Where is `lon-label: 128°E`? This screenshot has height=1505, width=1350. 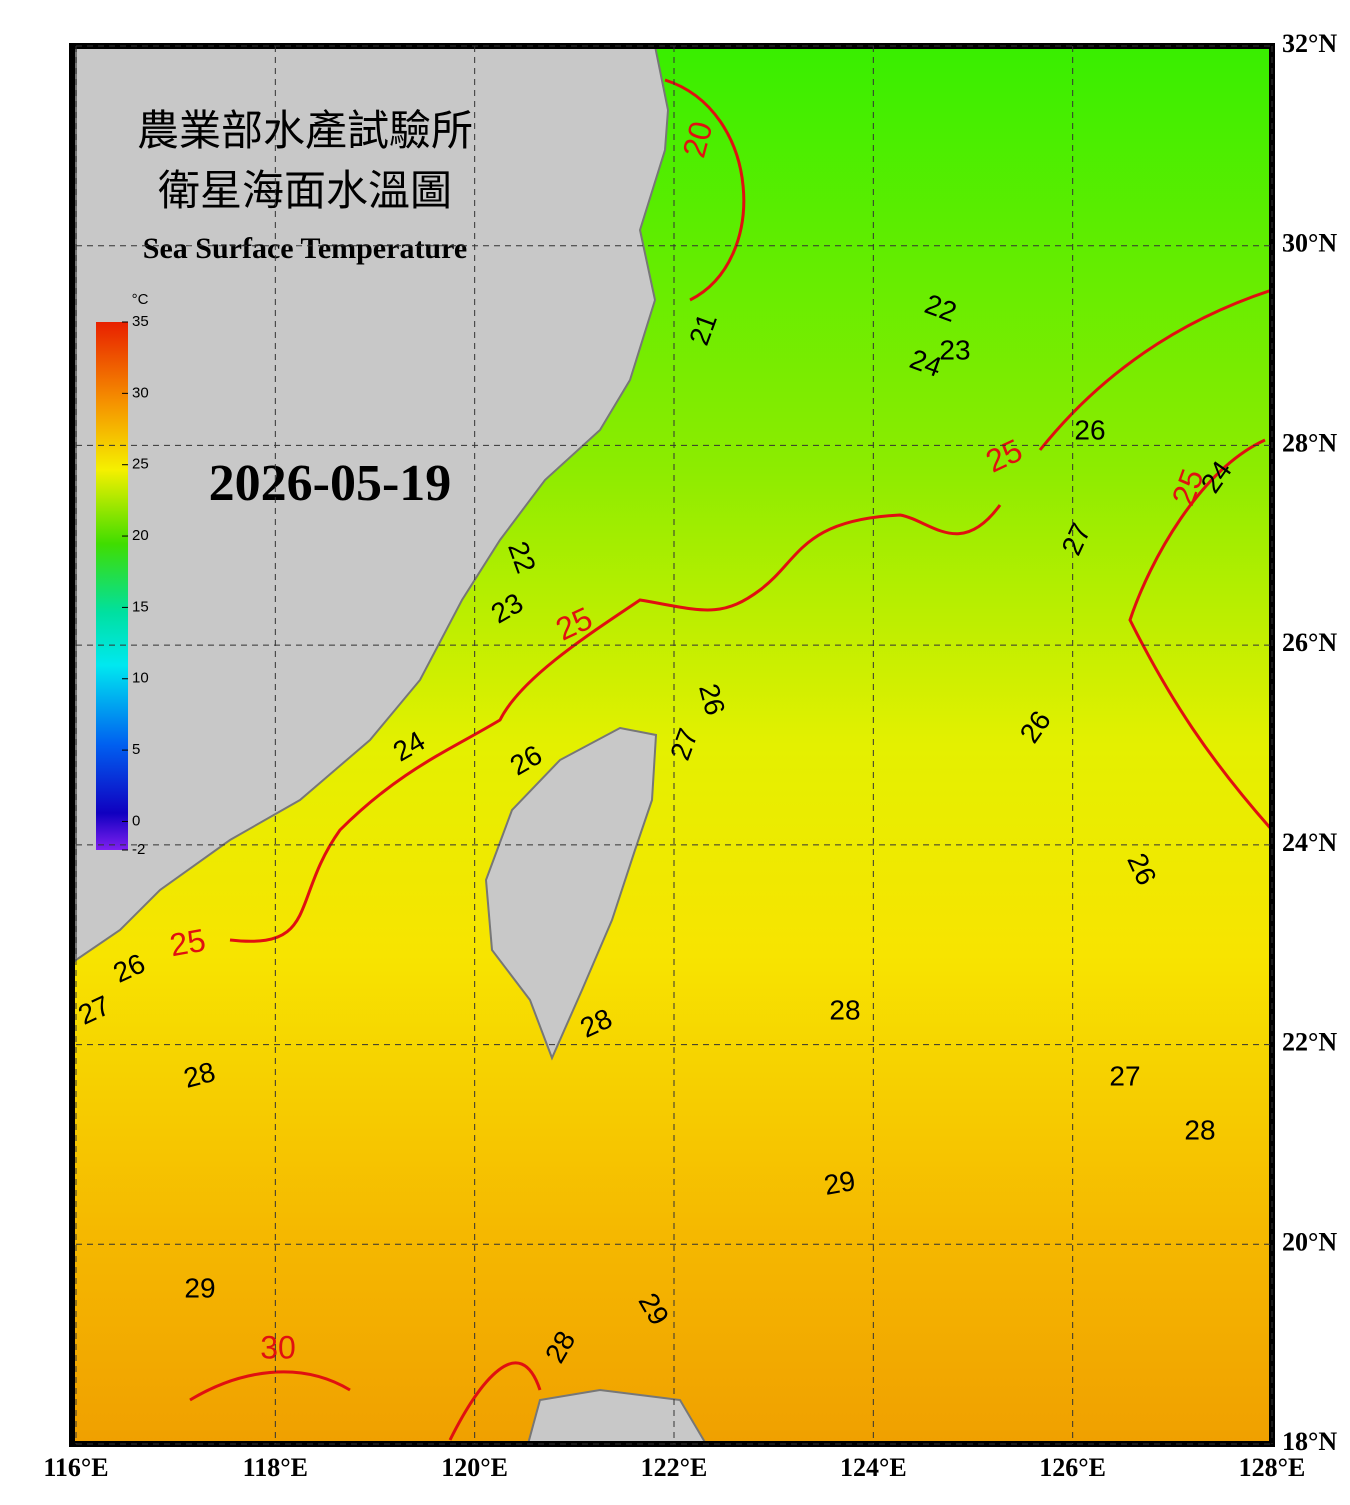
lon-label: 128°E is located at coordinates (1272, 1467).